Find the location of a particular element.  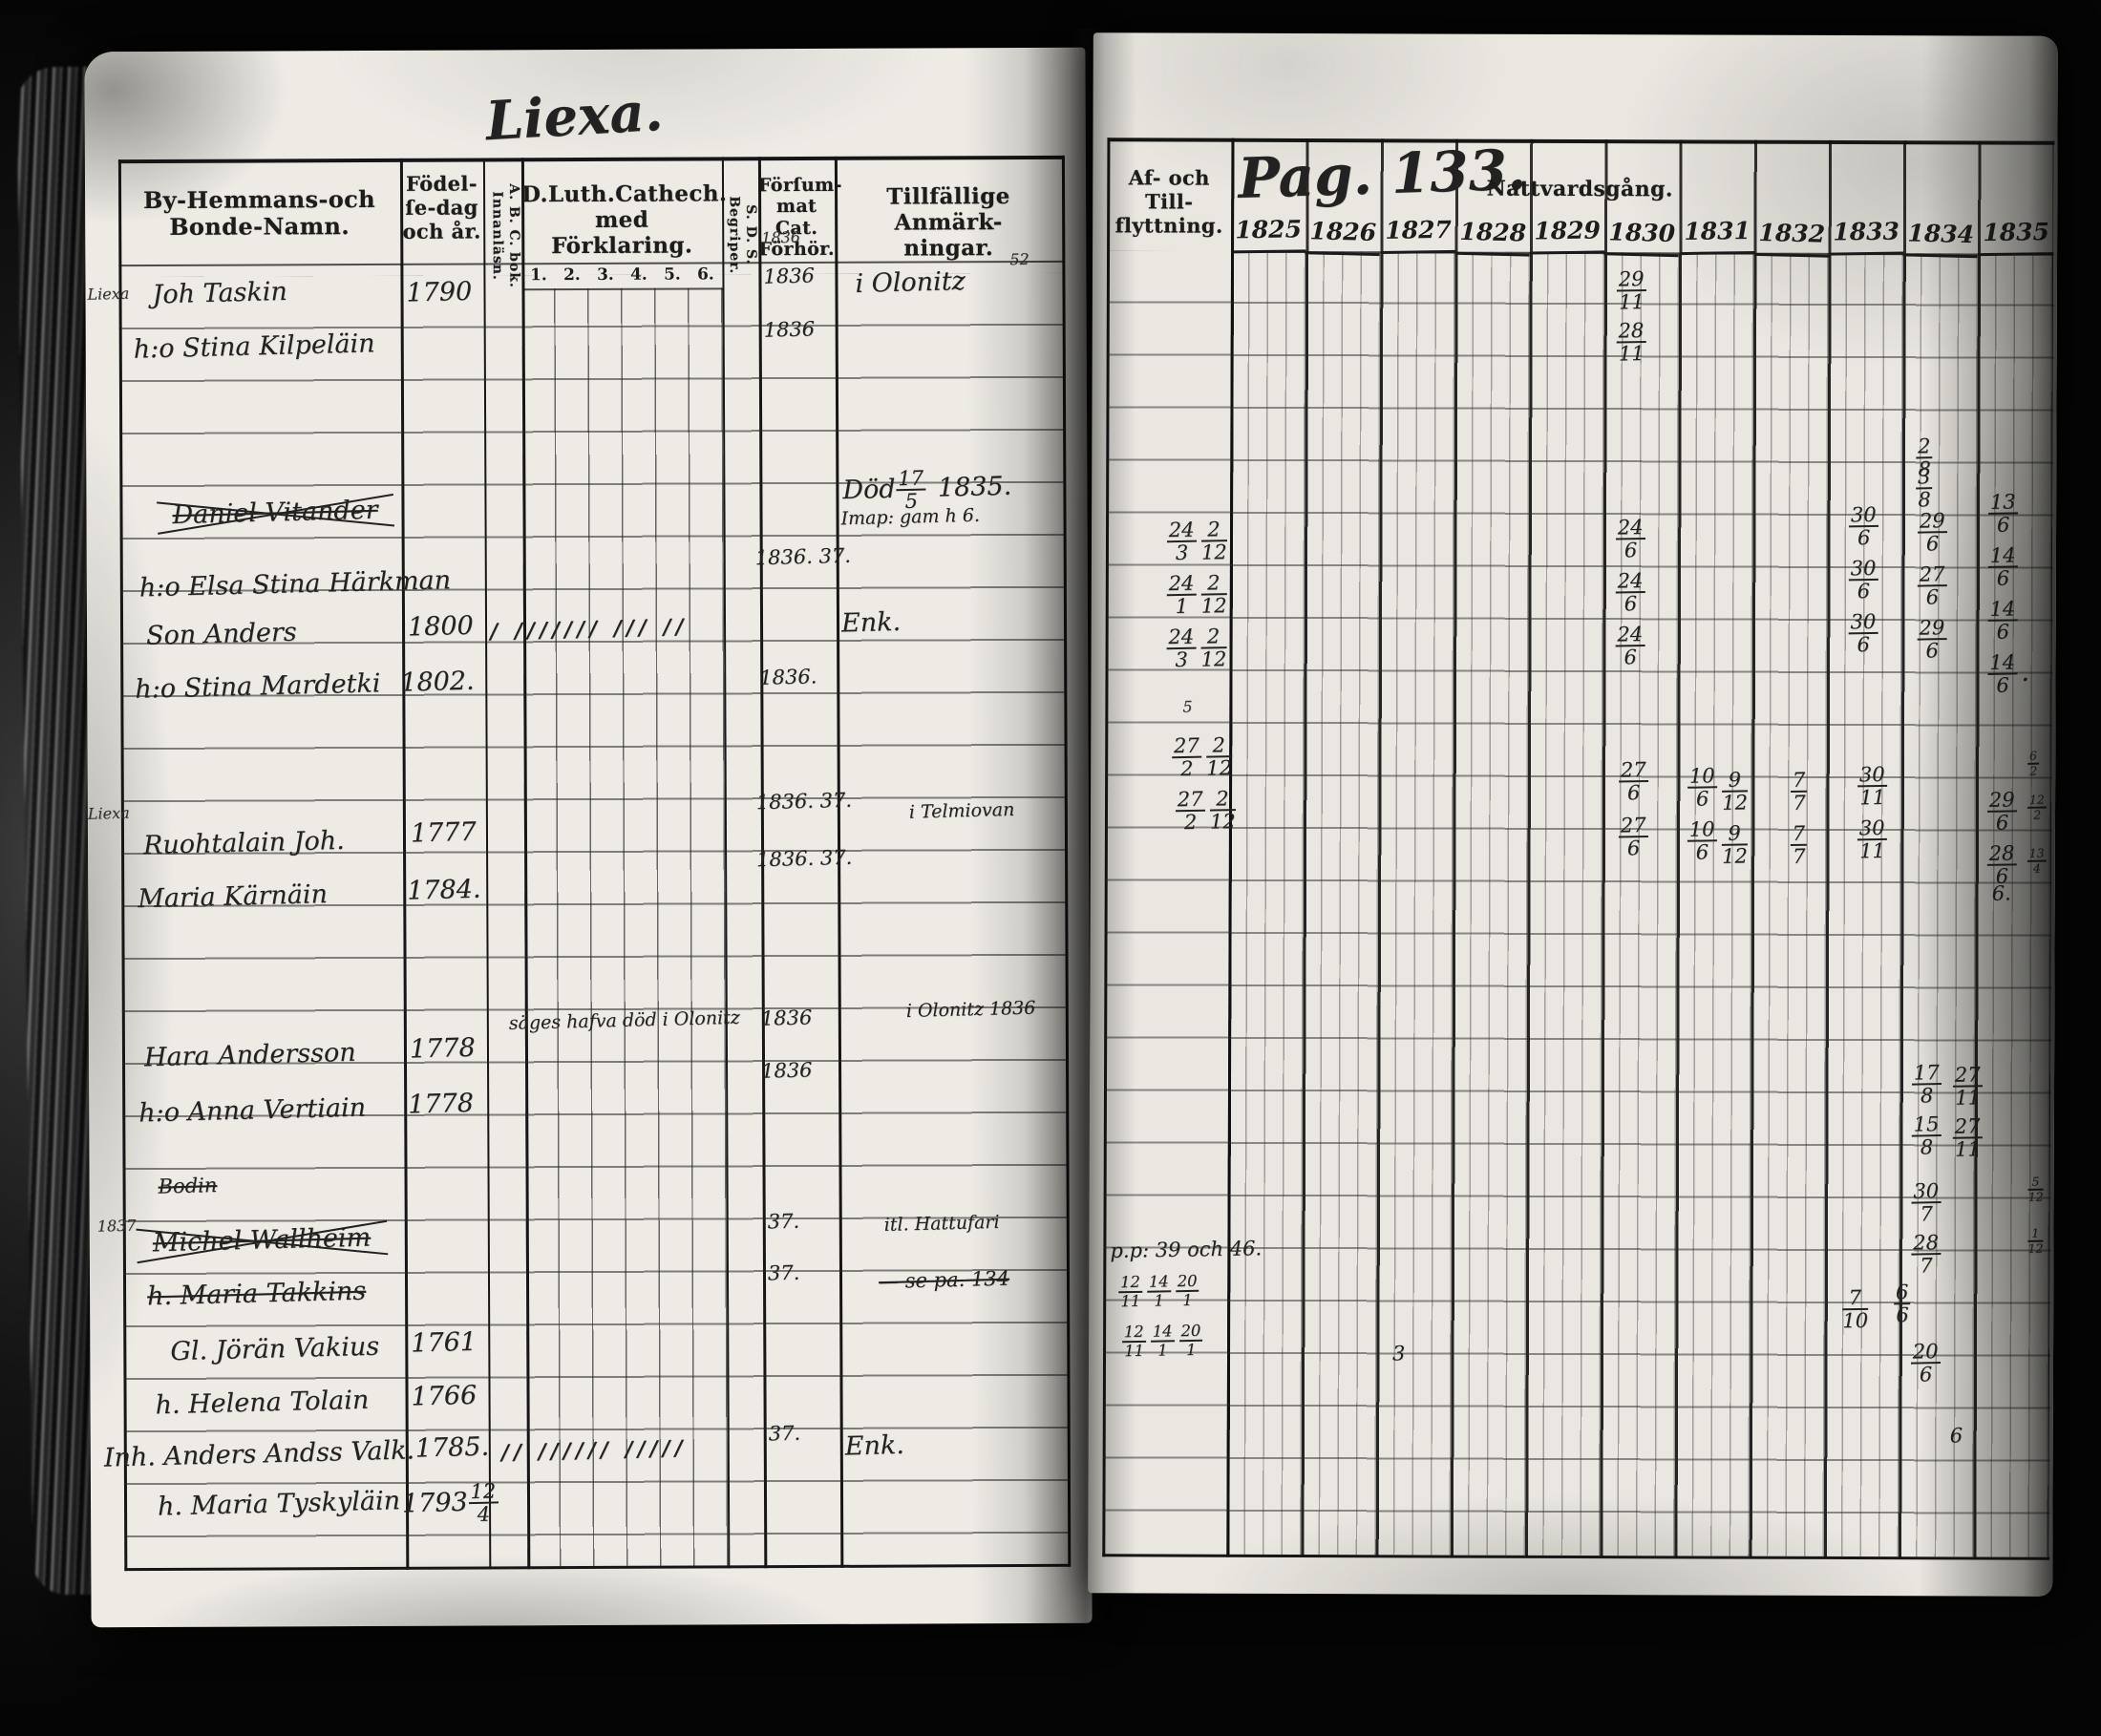

date-fraction: 12 2 is located at coordinates (2037, 807).